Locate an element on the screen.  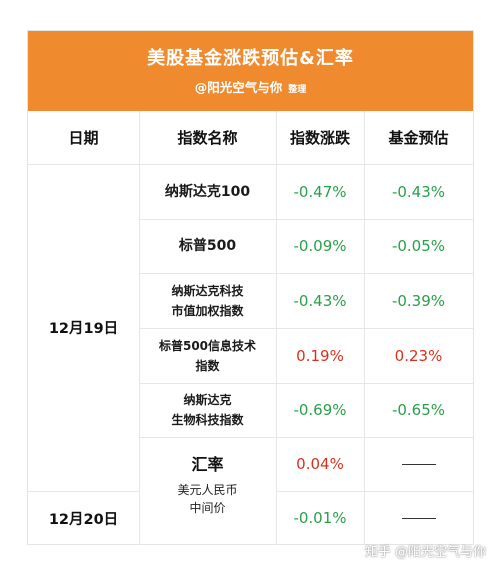
index-name-line: 标普500 is located at coordinates (207, 246).